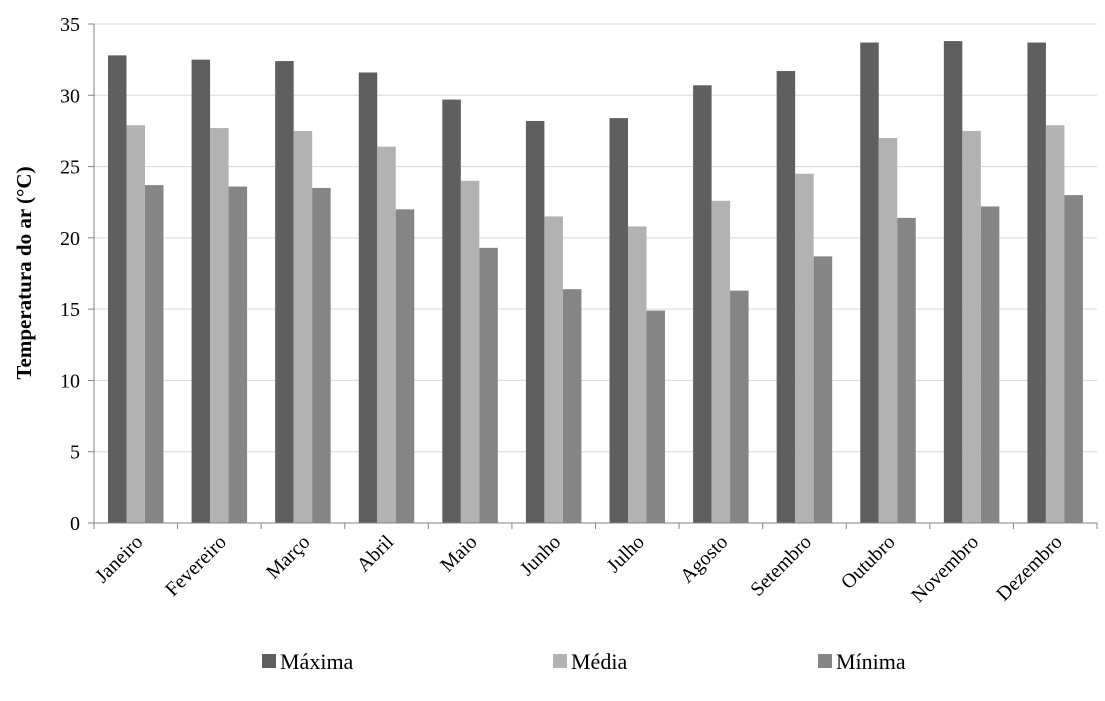 The image size is (1105, 701). I want to click on bar-mínima-dezembro, so click(1073, 359).